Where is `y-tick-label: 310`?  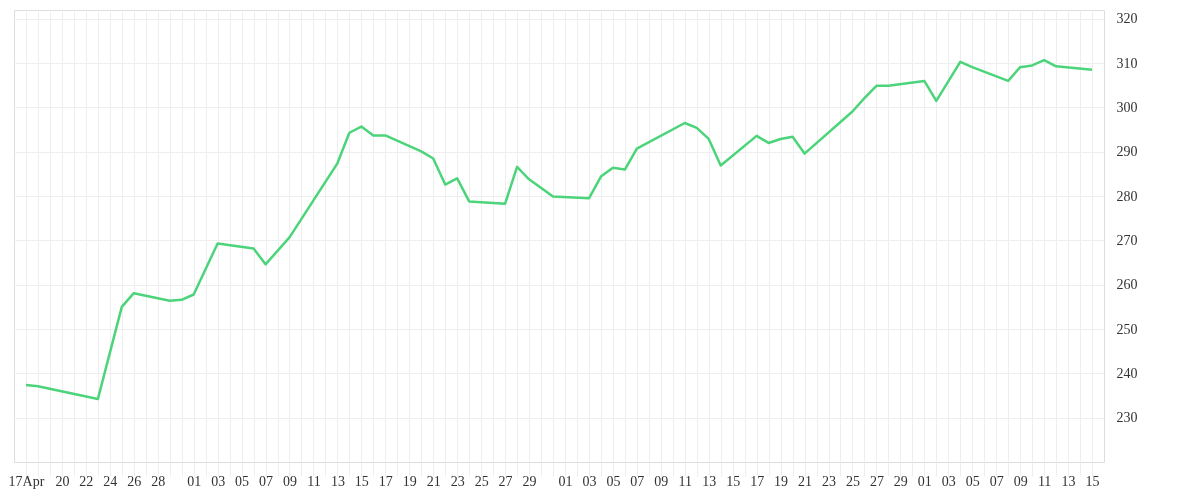 y-tick-label: 310 is located at coordinates (1127, 63).